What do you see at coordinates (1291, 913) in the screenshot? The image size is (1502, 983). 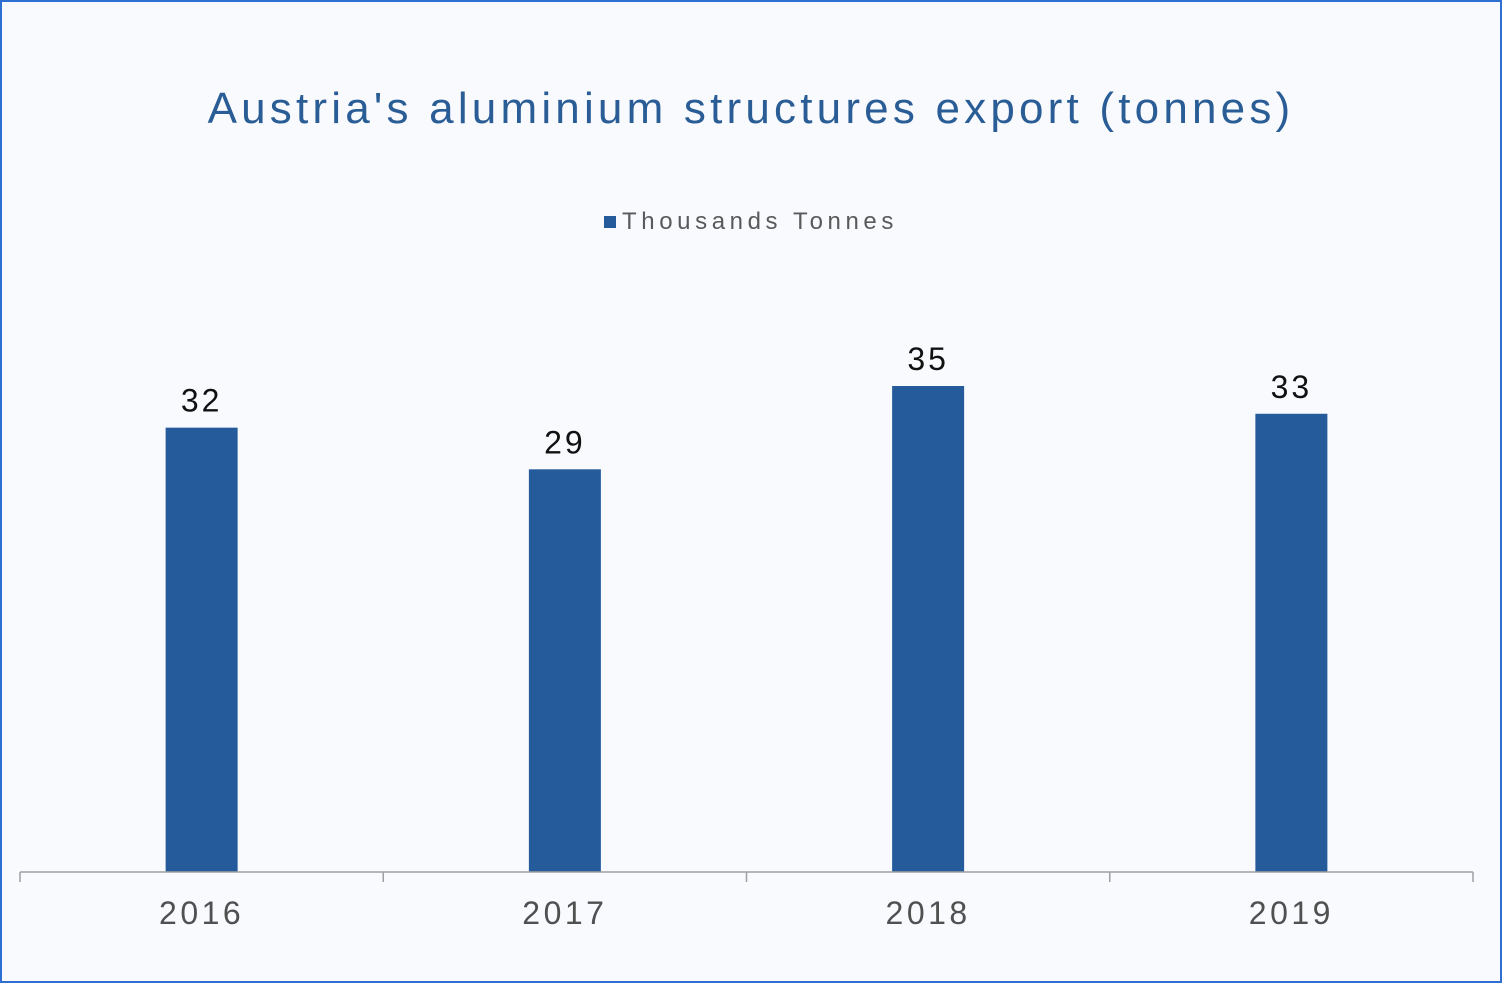 I see `x-tick-label-2019: 2019` at bounding box center [1291, 913].